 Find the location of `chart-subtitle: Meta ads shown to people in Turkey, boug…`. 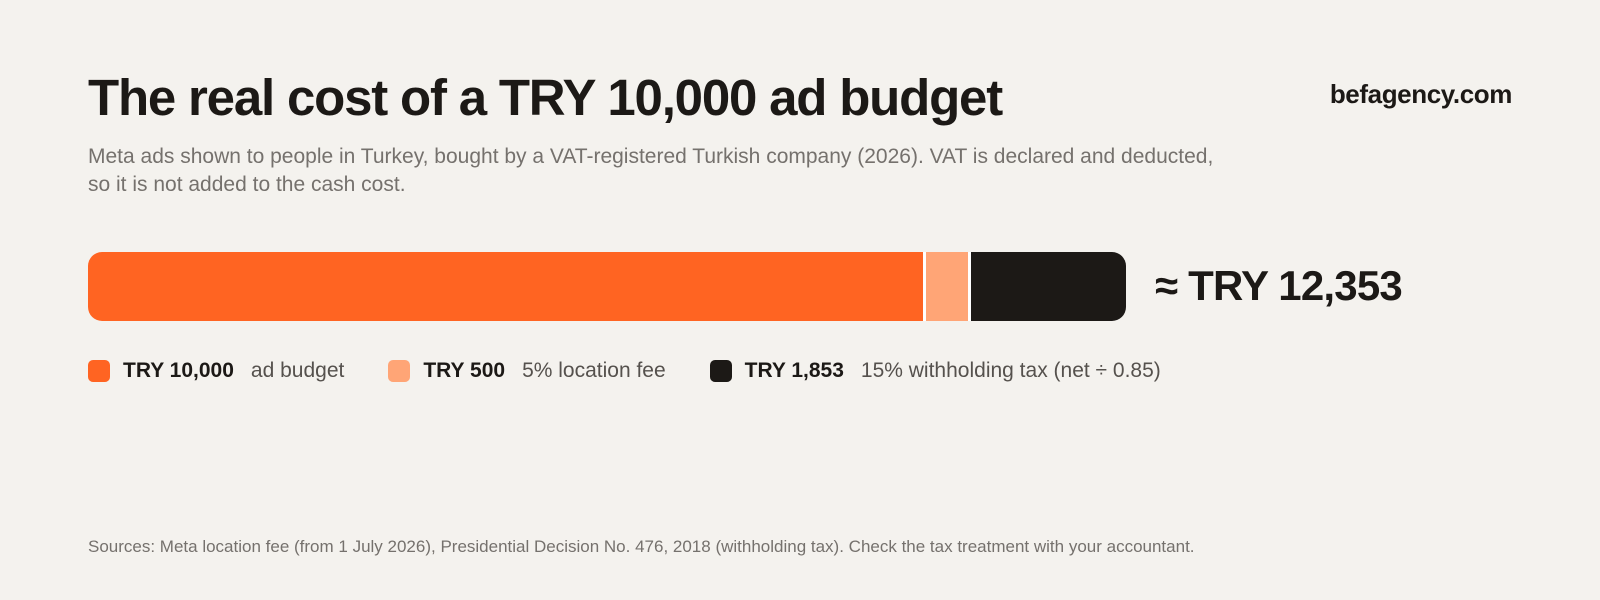

chart-subtitle: Meta ads shown to people in Turkey, boug… is located at coordinates (708, 171).